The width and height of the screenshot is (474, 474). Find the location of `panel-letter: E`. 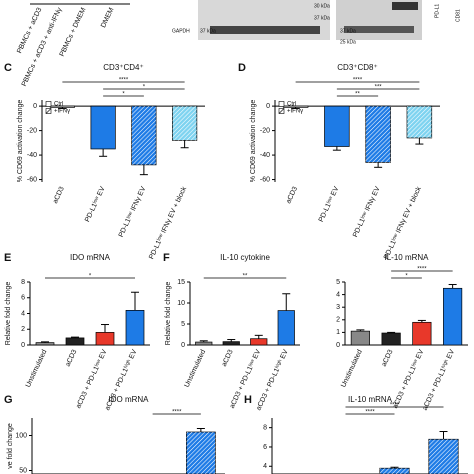

panel-letter: E is located at coordinates (7, 258).